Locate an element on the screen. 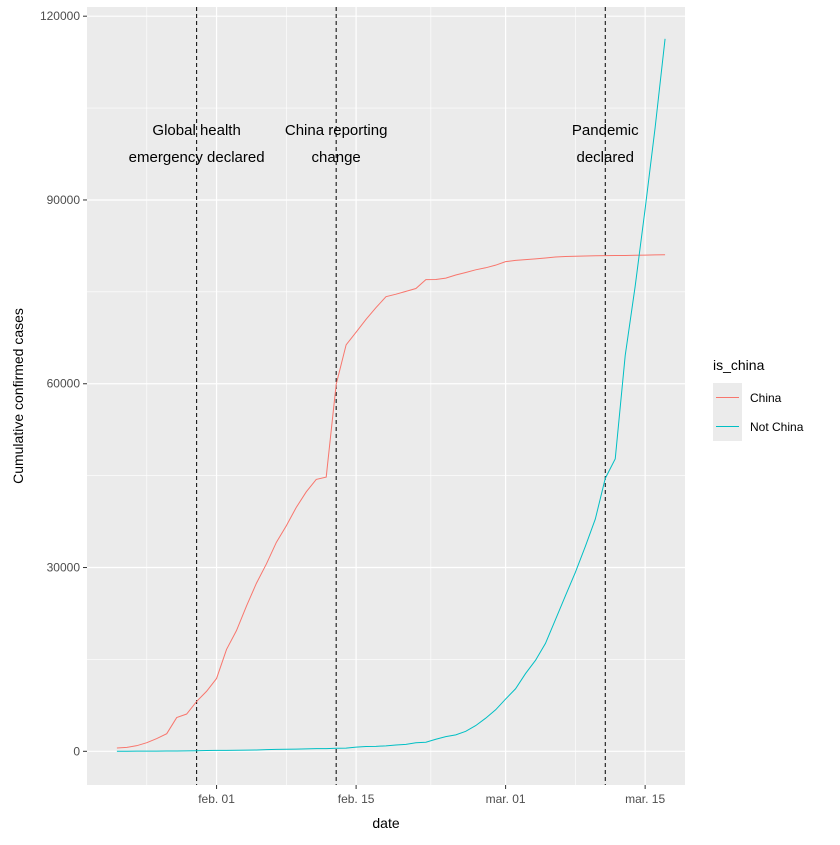  y-tick-label: 90000 is located at coordinates (64, 200).